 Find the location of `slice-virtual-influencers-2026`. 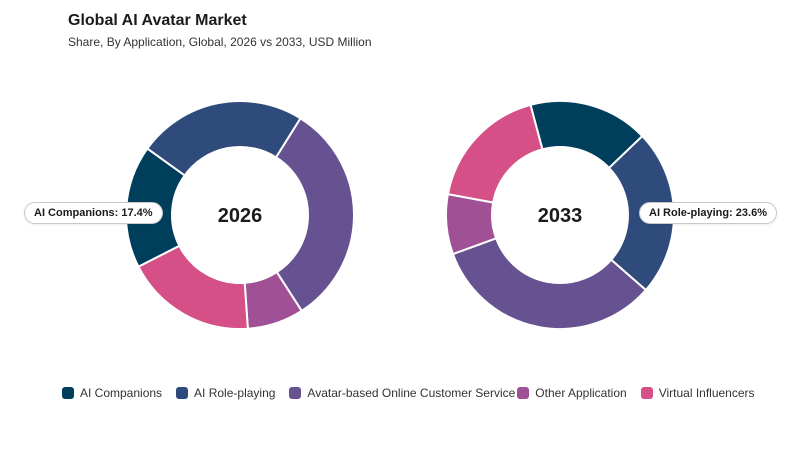

slice-virtual-influencers-2026 is located at coordinates (193, 287).